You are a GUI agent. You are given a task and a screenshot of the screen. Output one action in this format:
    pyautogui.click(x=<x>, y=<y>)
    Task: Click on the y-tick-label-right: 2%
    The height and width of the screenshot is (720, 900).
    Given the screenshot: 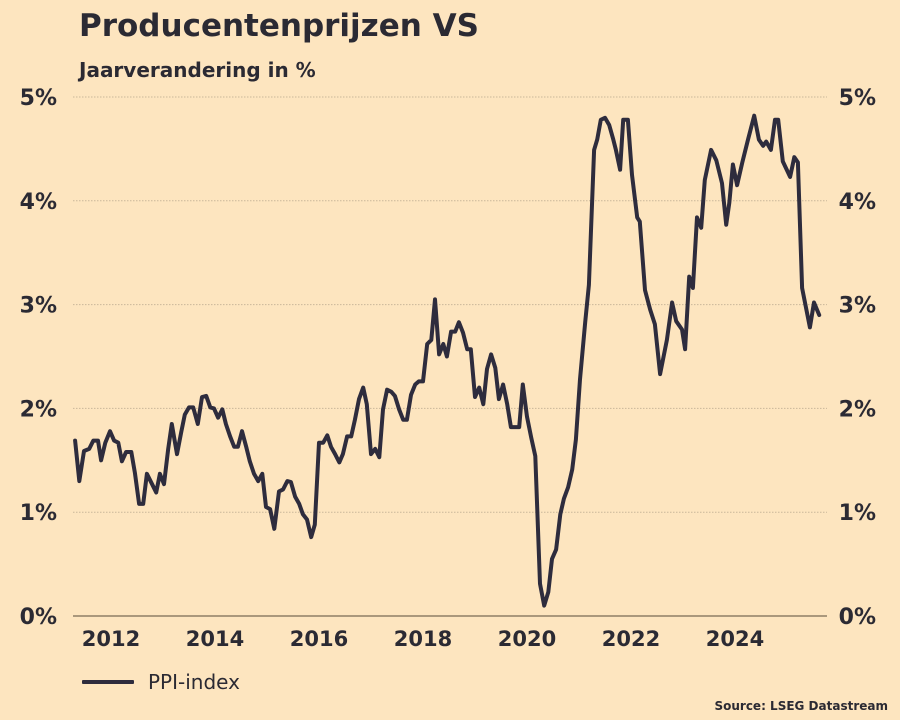 What is the action you would take?
    pyautogui.click(x=857, y=409)
    